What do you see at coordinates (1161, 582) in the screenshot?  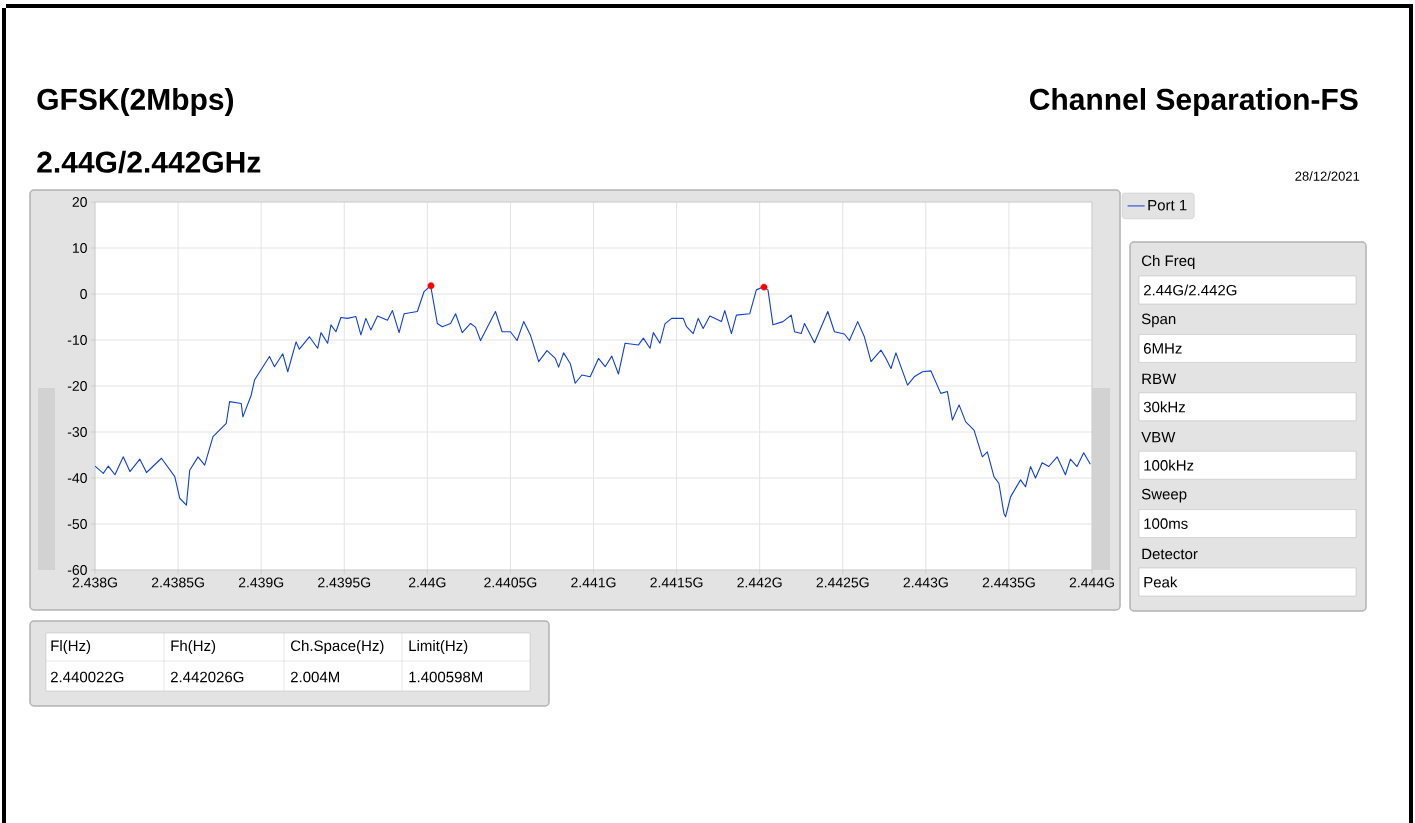 I see `text: Peak` at bounding box center [1161, 582].